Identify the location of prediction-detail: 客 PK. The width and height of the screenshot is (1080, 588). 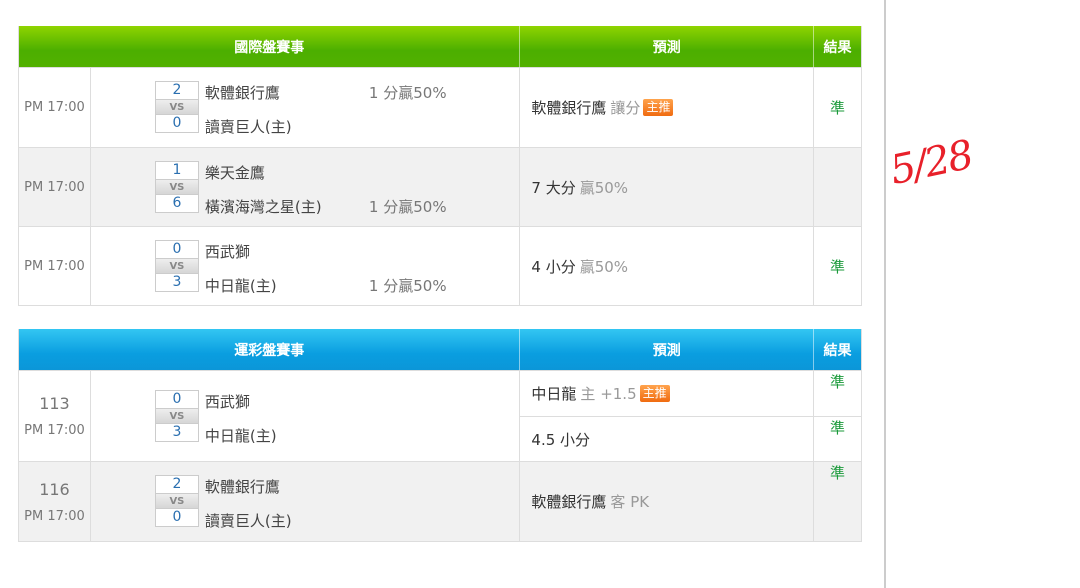
(630, 502).